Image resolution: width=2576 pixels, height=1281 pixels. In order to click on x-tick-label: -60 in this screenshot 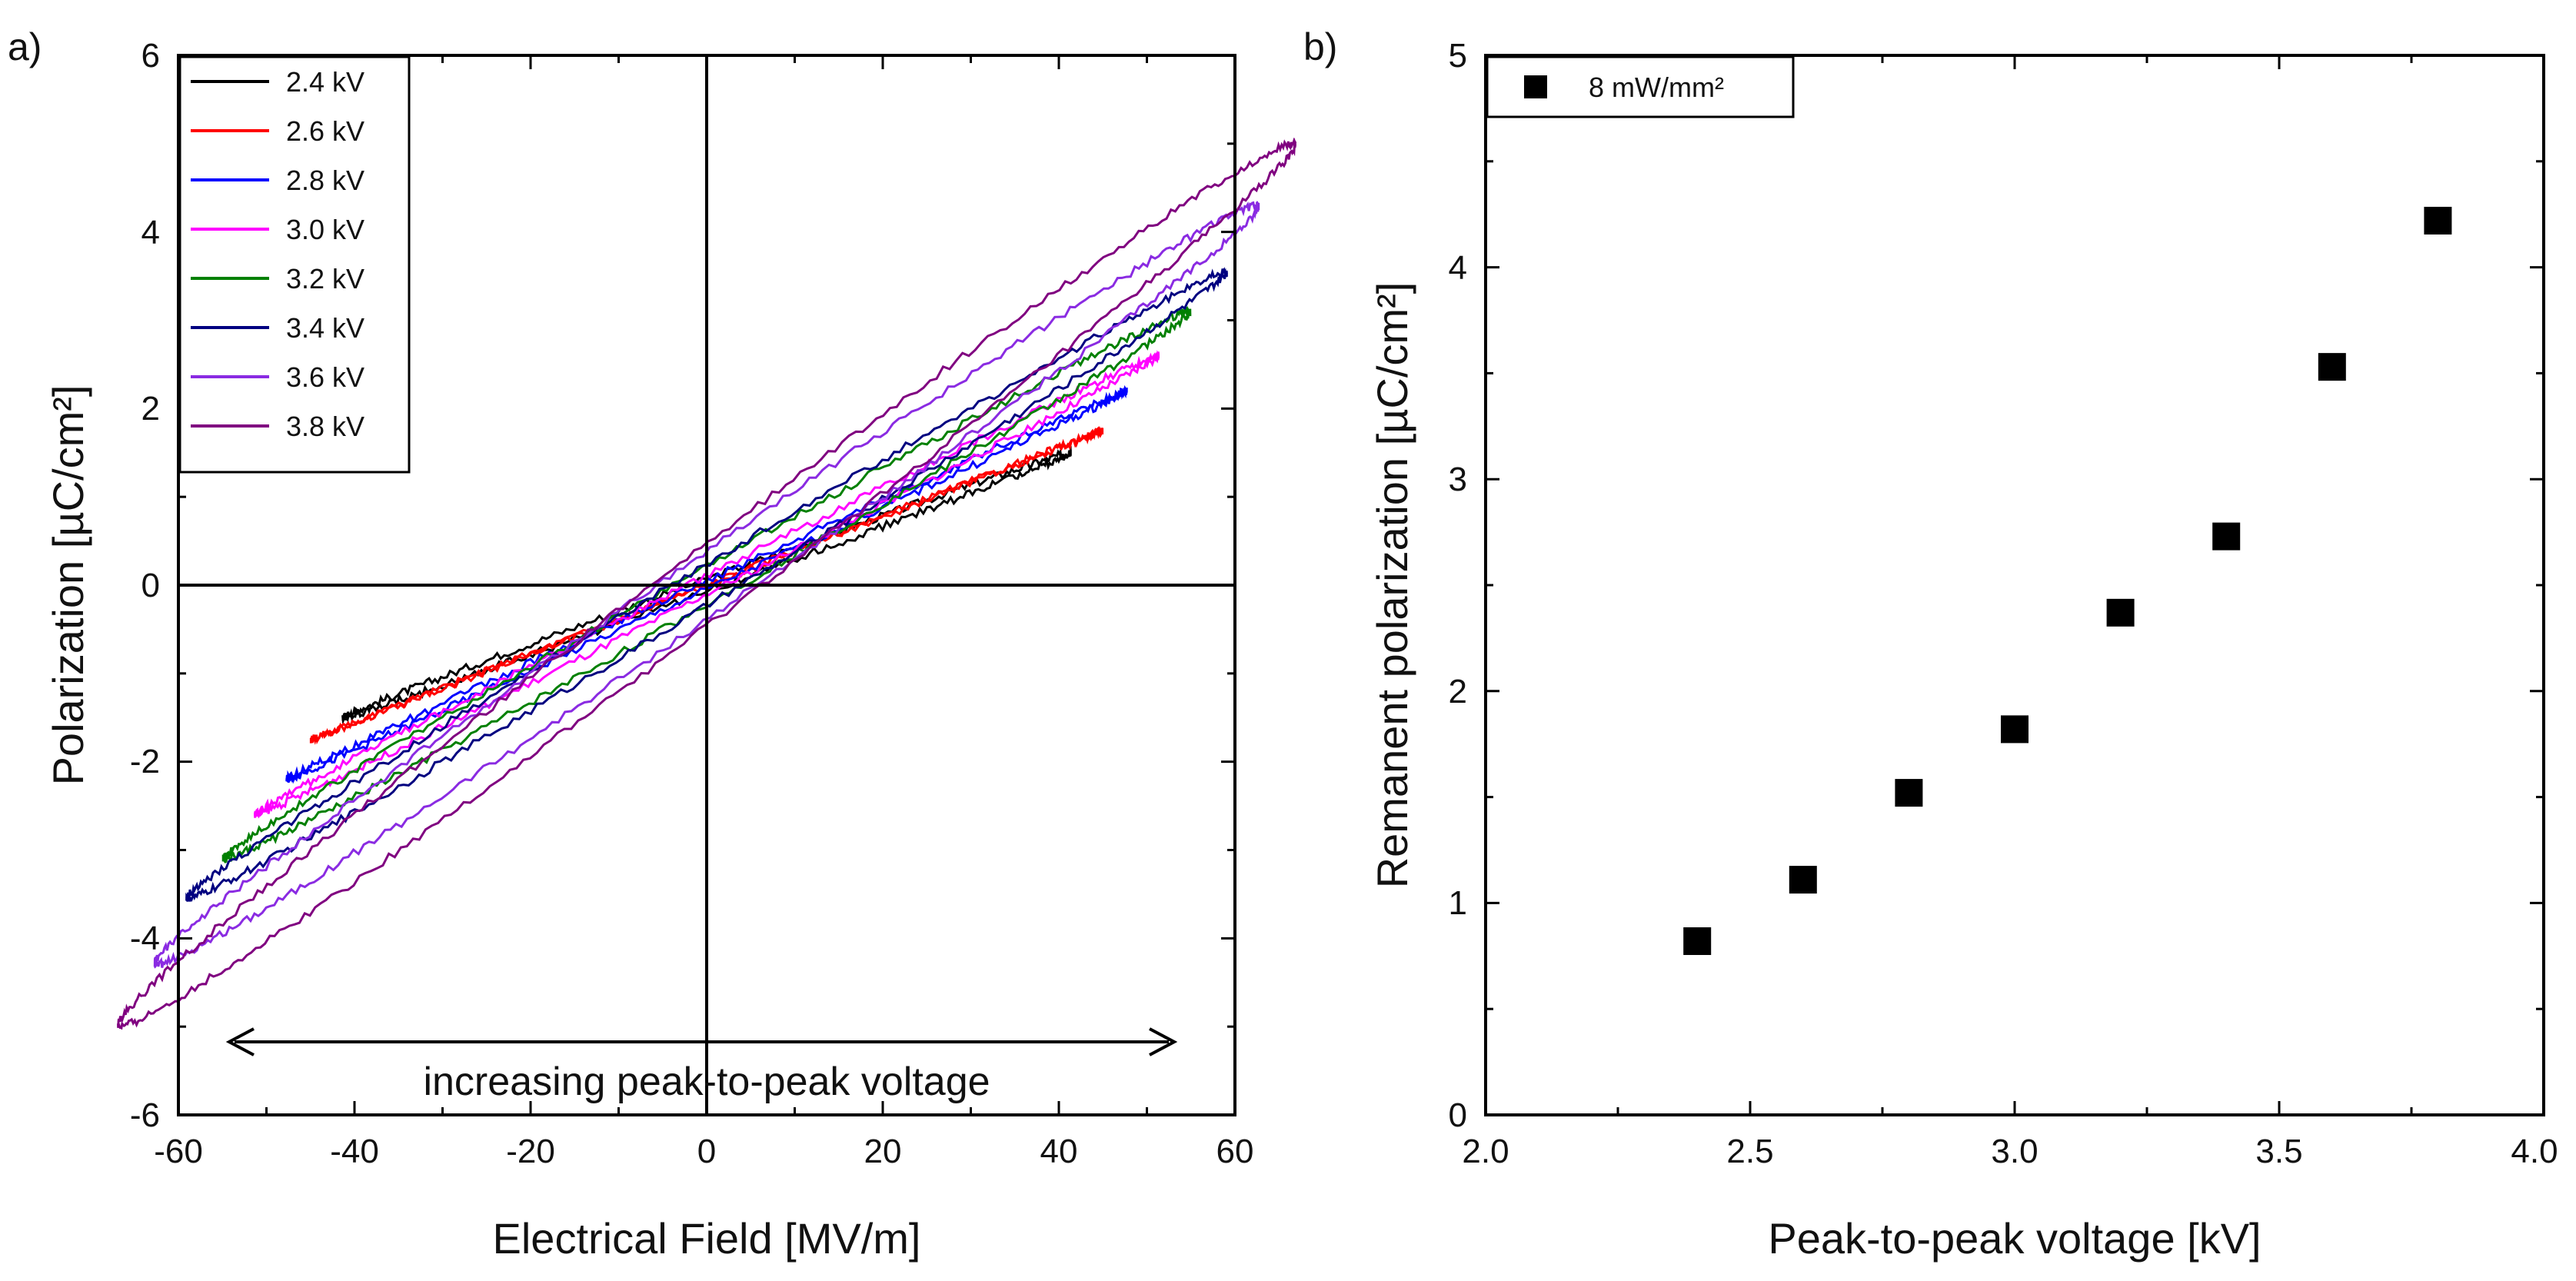, I will do `click(178, 1151)`.